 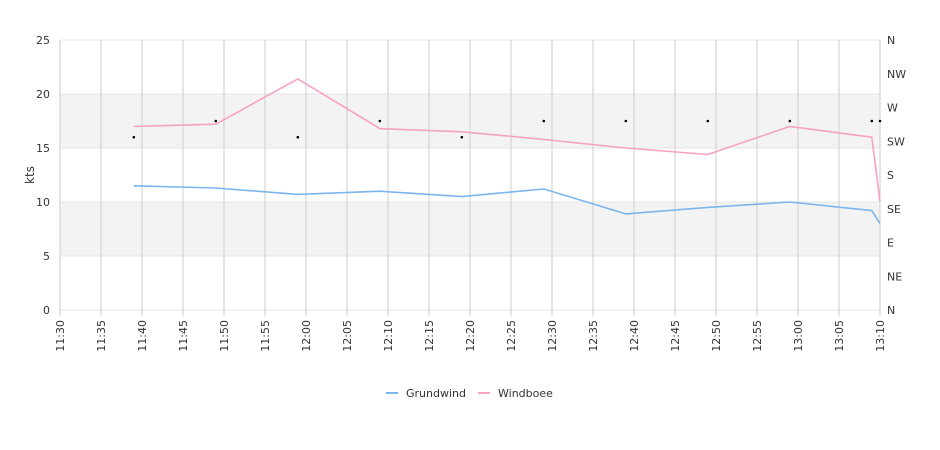 What do you see at coordinates (798, 336) in the screenshot?
I see `x-tick-label: 13:00` at bounding box center [798, 336].